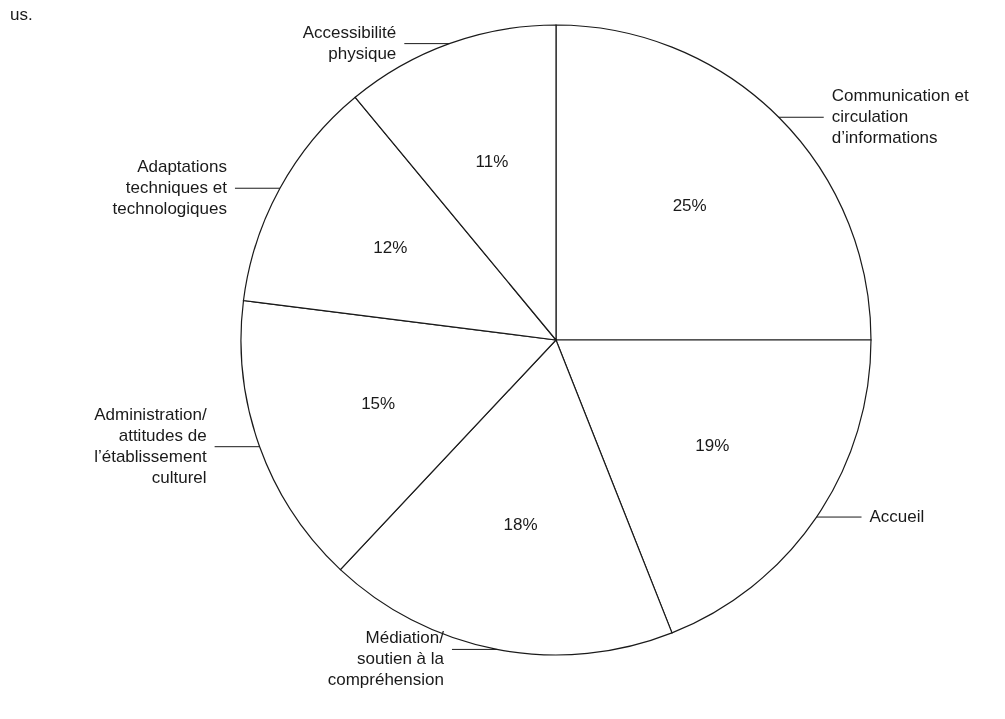 The height and width of the screenshot is (719, 1005). Describe the element at coordinates (21, 14) in the screenshot. I see `text: us.` at that location.